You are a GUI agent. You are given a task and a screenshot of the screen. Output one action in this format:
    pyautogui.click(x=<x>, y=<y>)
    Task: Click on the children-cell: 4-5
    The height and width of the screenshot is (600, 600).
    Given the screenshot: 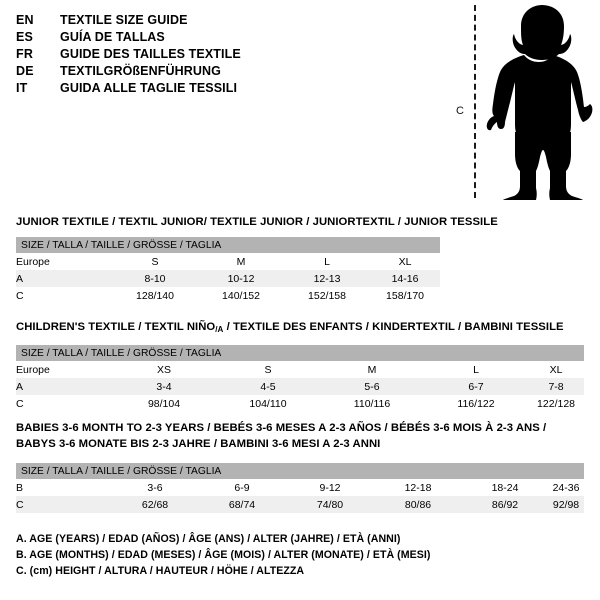 What is the action you would take?
    pyautogui.click(x=268, y=386)
    